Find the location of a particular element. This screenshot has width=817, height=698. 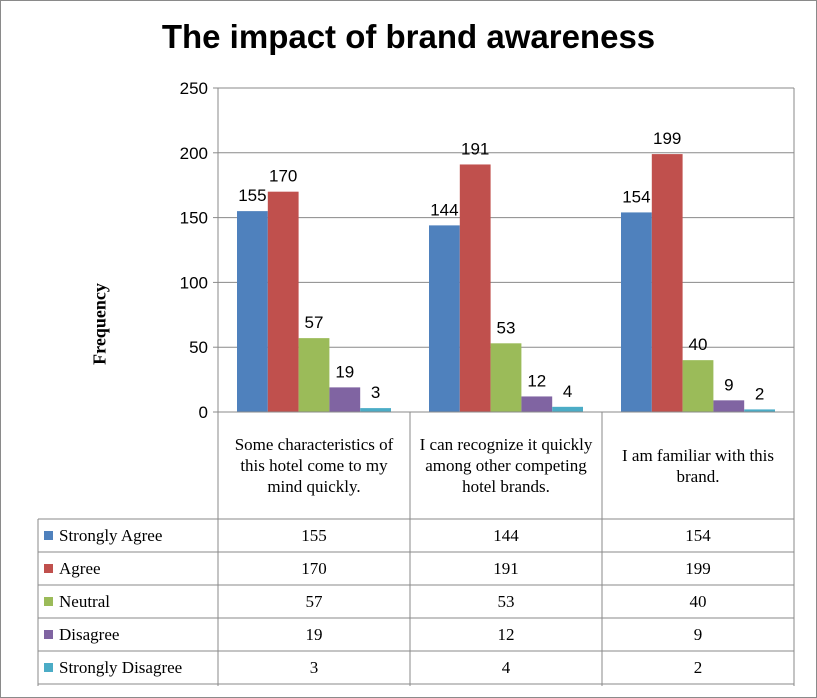

table-cell: 154 is located at coordinates (698, 535).